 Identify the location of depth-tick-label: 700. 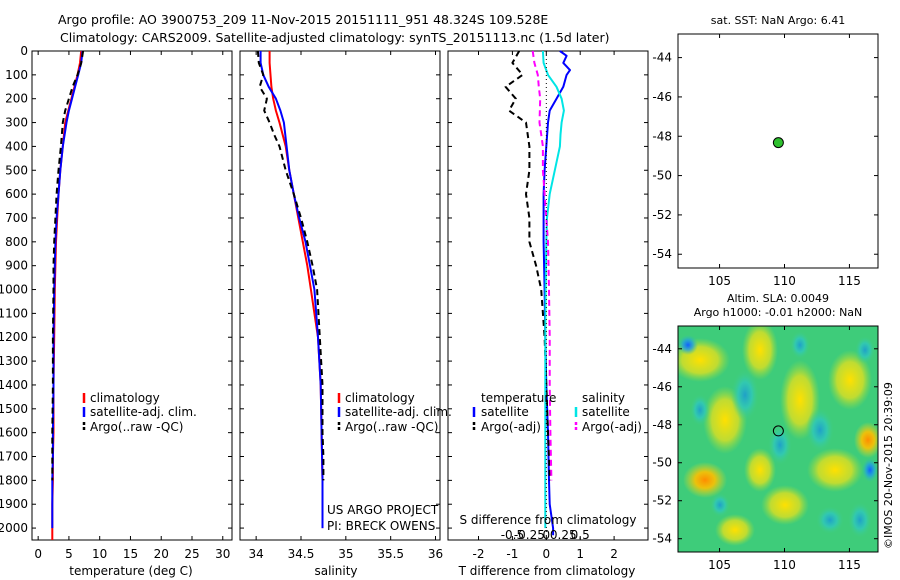
(16, 218).